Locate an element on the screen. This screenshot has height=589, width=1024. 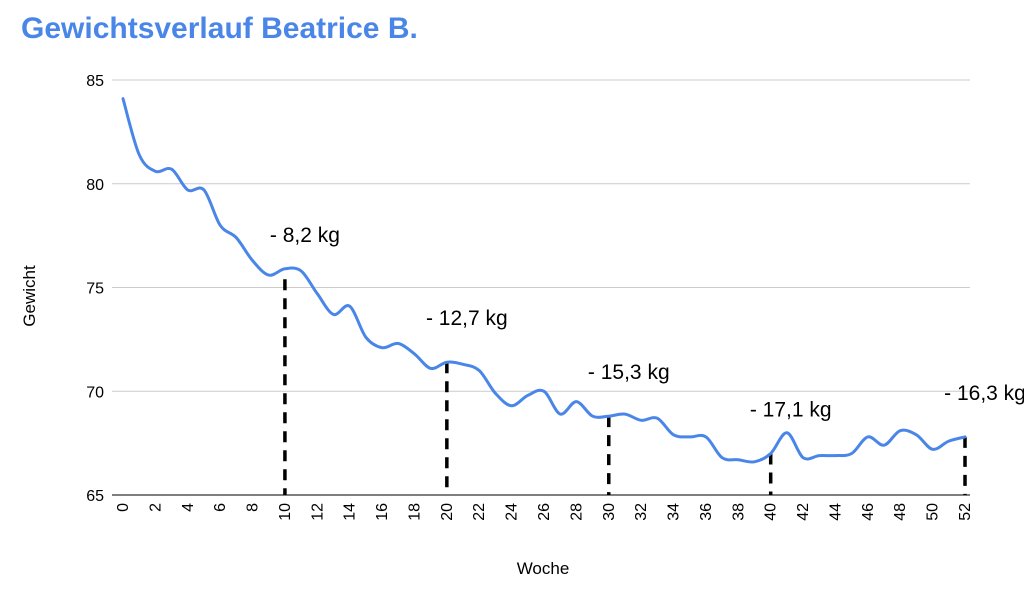
x-axis-title: Woche is located at coordinates (543, 568).